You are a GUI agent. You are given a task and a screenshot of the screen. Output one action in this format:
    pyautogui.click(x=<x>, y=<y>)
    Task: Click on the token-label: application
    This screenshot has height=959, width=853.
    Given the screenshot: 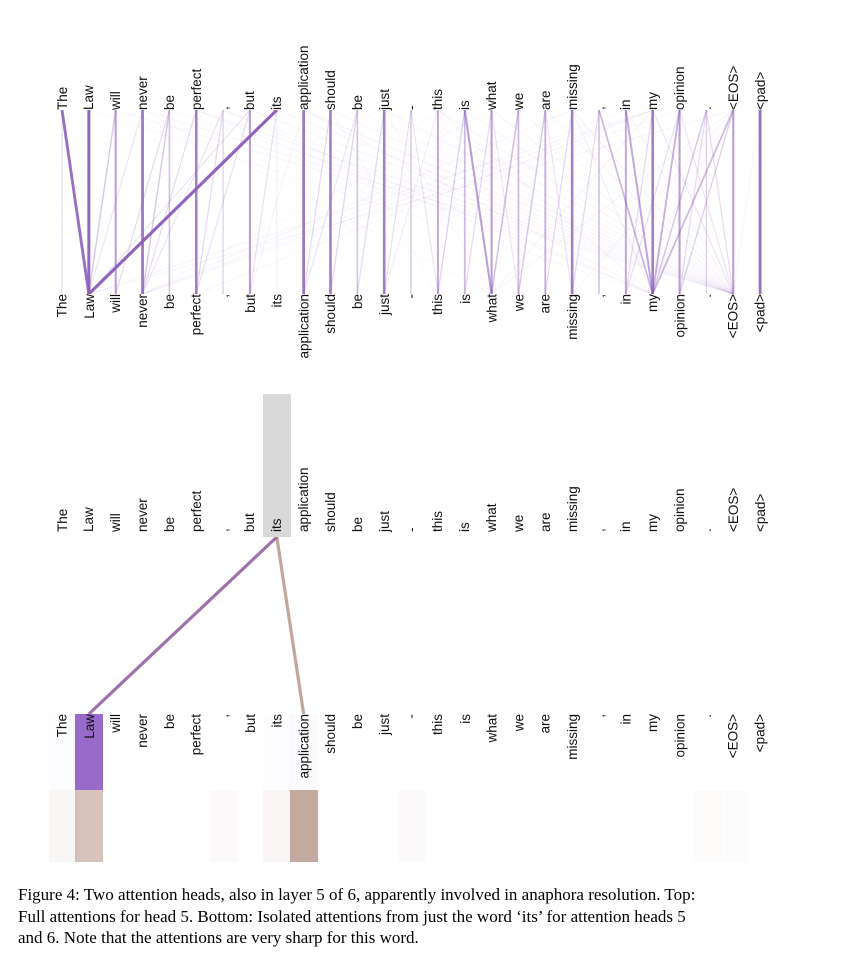 What is the action you would take?
    pyautogui.click(x=304, y=326)
    